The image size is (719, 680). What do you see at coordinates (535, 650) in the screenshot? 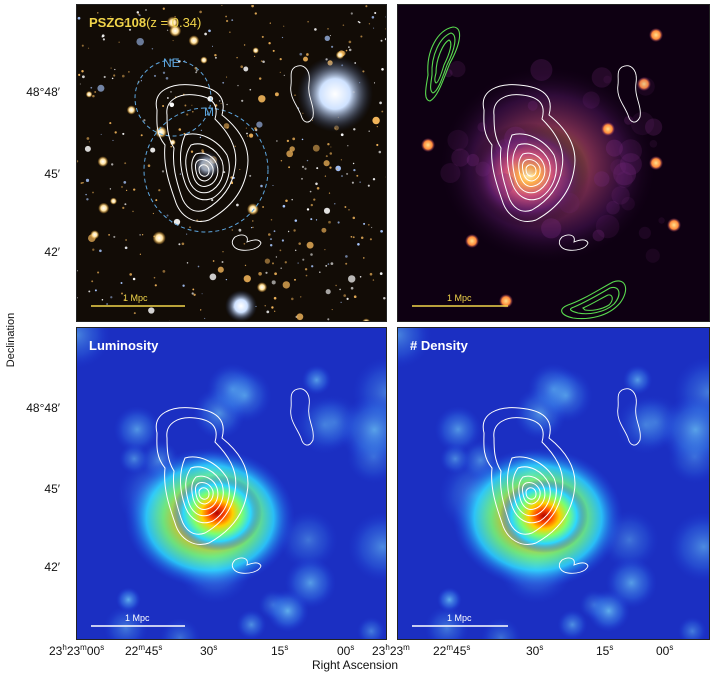
I see `x-tick-8: 30s` at bounding box center [535, 650].